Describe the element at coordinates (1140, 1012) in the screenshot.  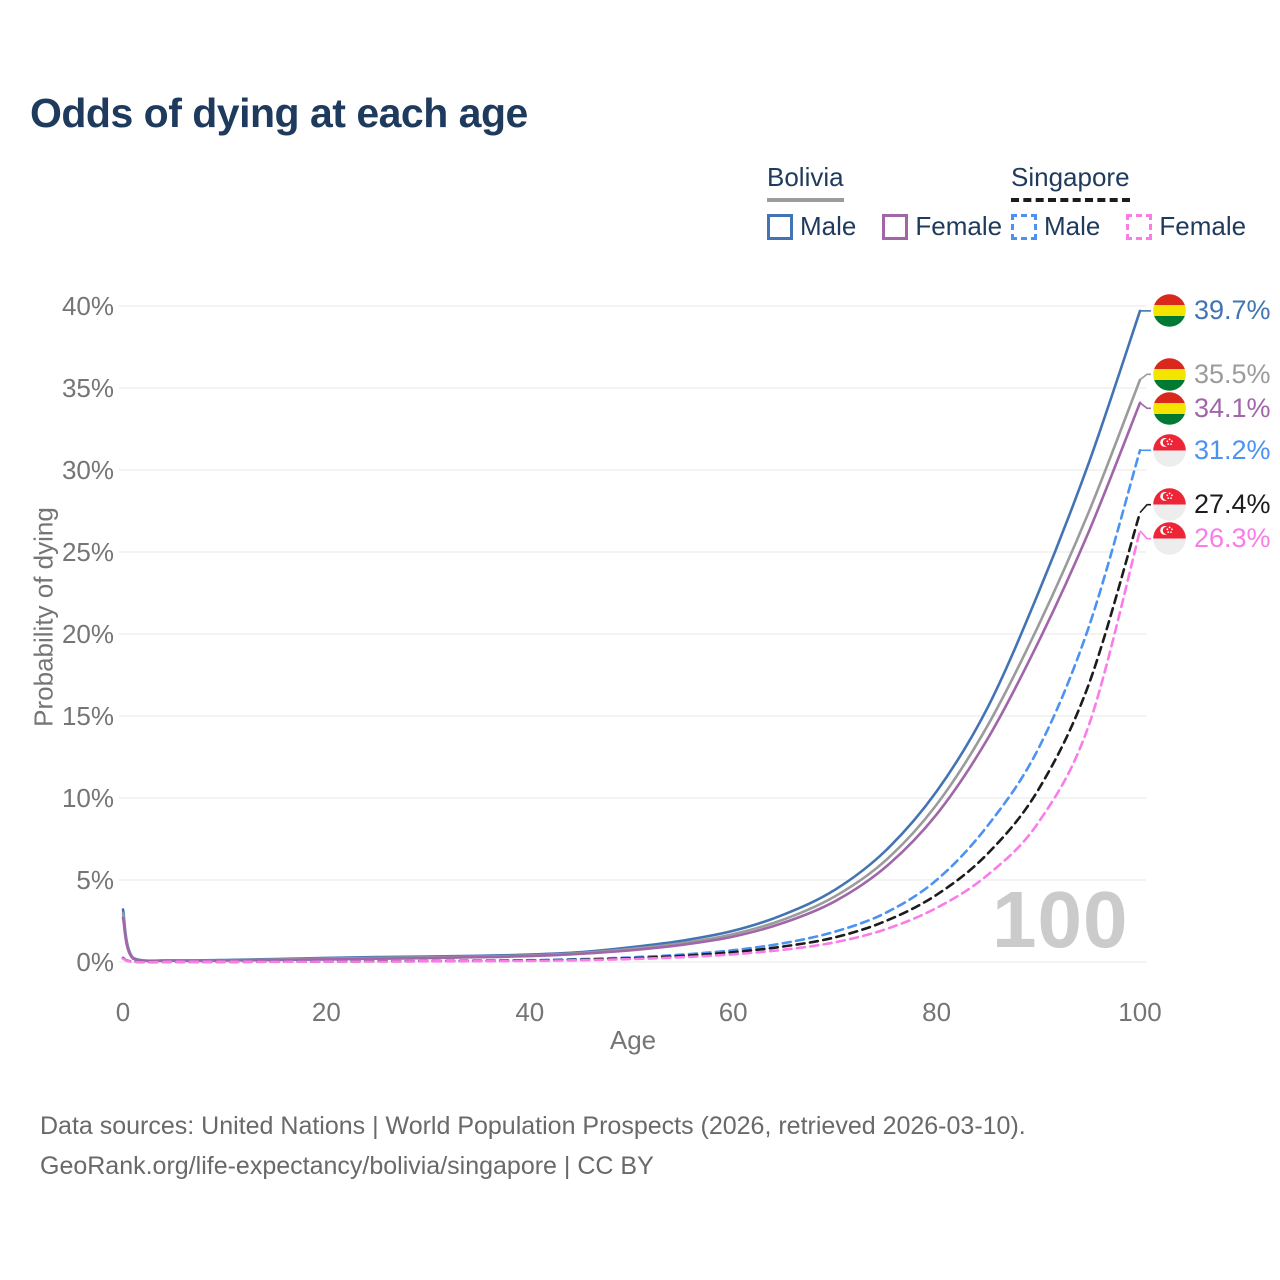
I see `x-tick-label: 100` at that location.